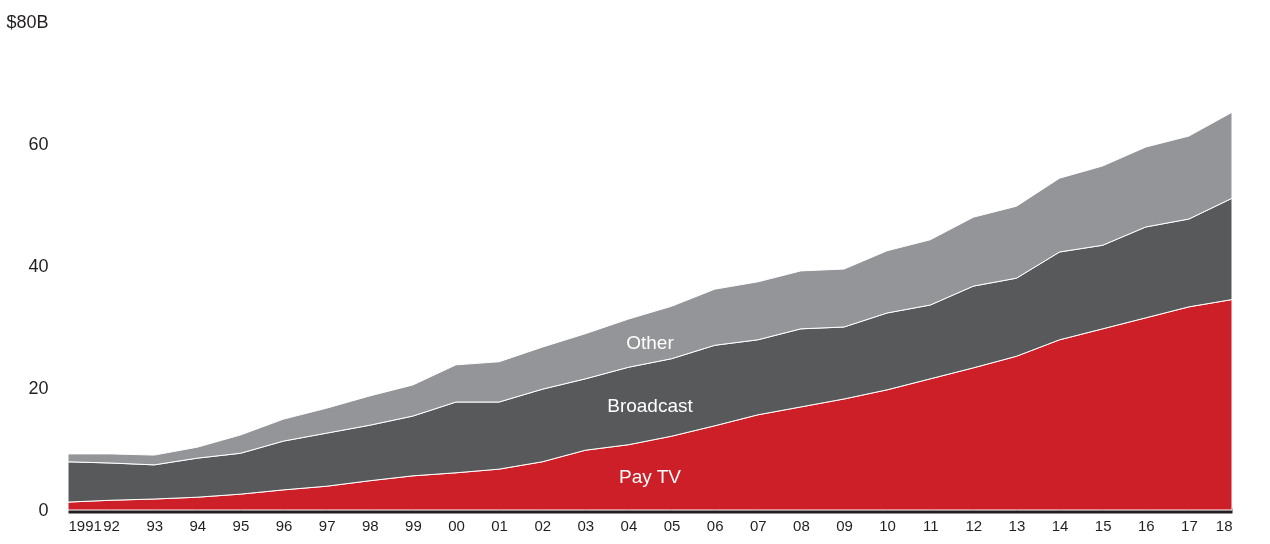 This screenshot has height=544, width=1270. What do you see at coordinates (38, 143) in the screenshot?
I see `y-tick-label: 60` at bounding box center [38, 143].